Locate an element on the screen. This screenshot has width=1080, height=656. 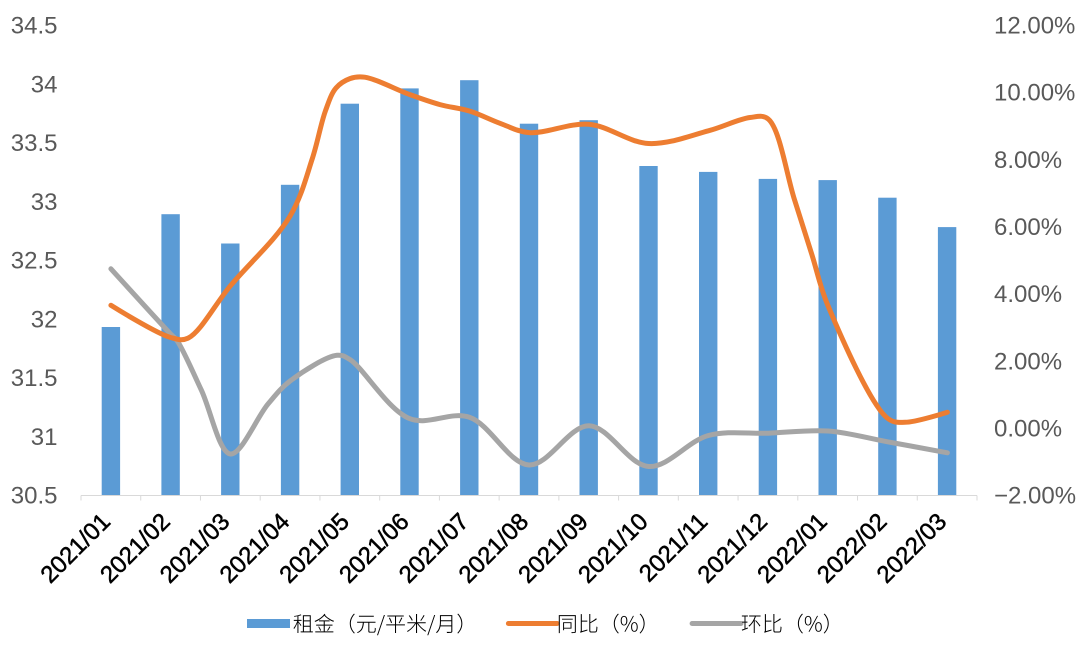
svg-text: 31 is located at coordinates (44, 437).